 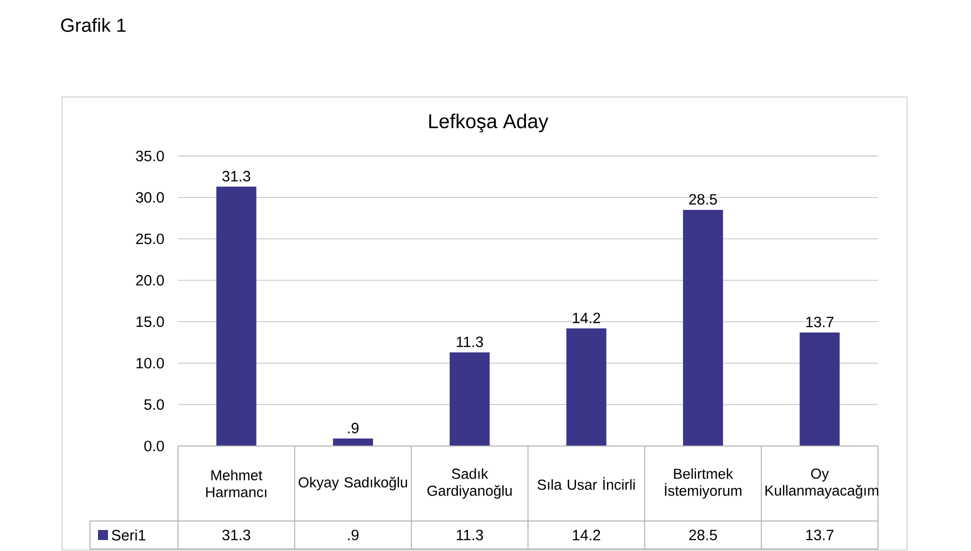 I want to click on y-tick-label: 15.0, so click(x=150, y=321).